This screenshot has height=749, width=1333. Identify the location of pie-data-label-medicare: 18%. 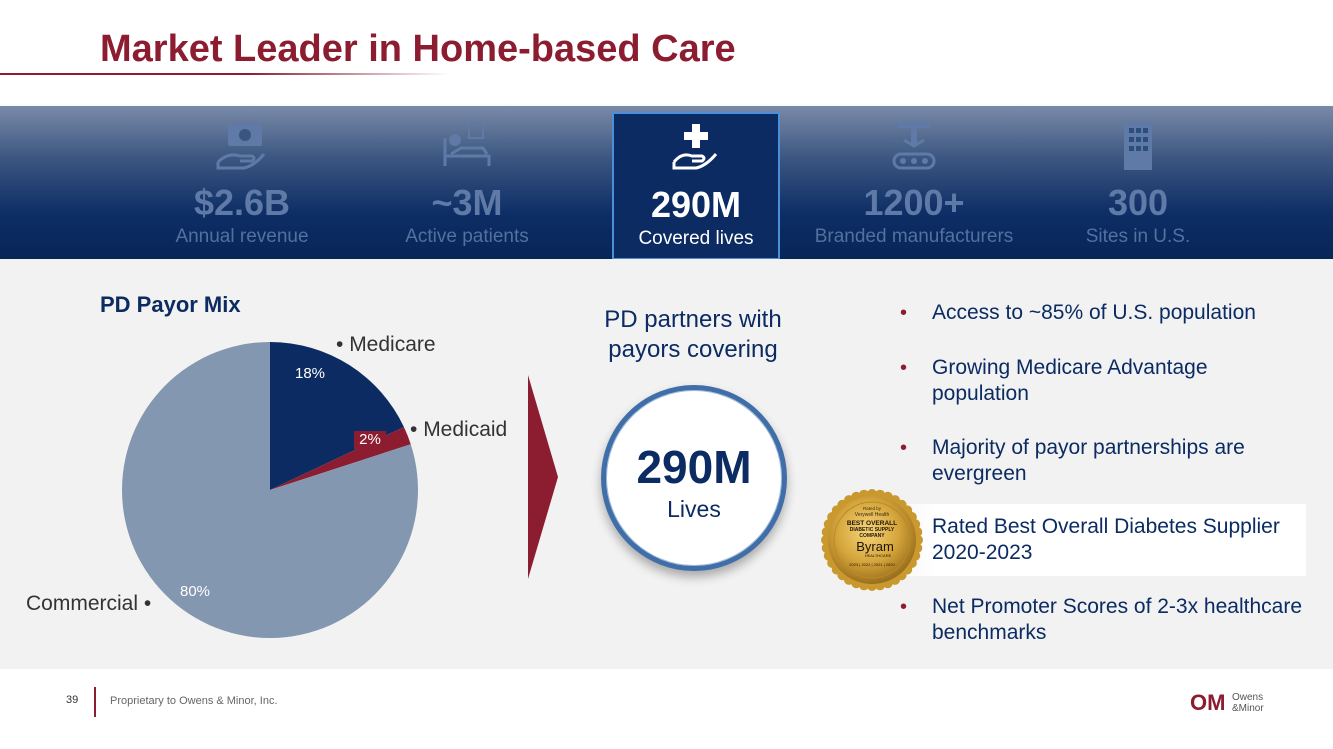
(310, 373).